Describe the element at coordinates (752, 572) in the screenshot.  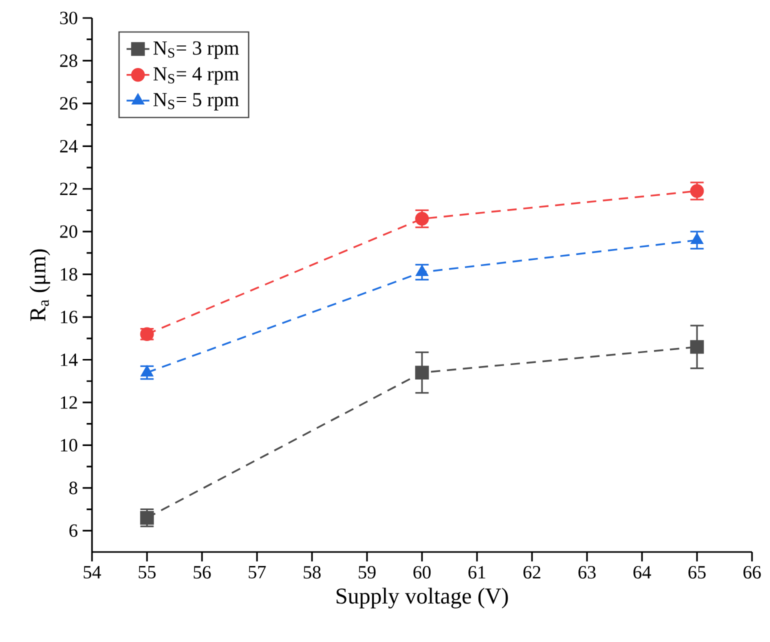
I see `x-tick-label: 66` at that location.